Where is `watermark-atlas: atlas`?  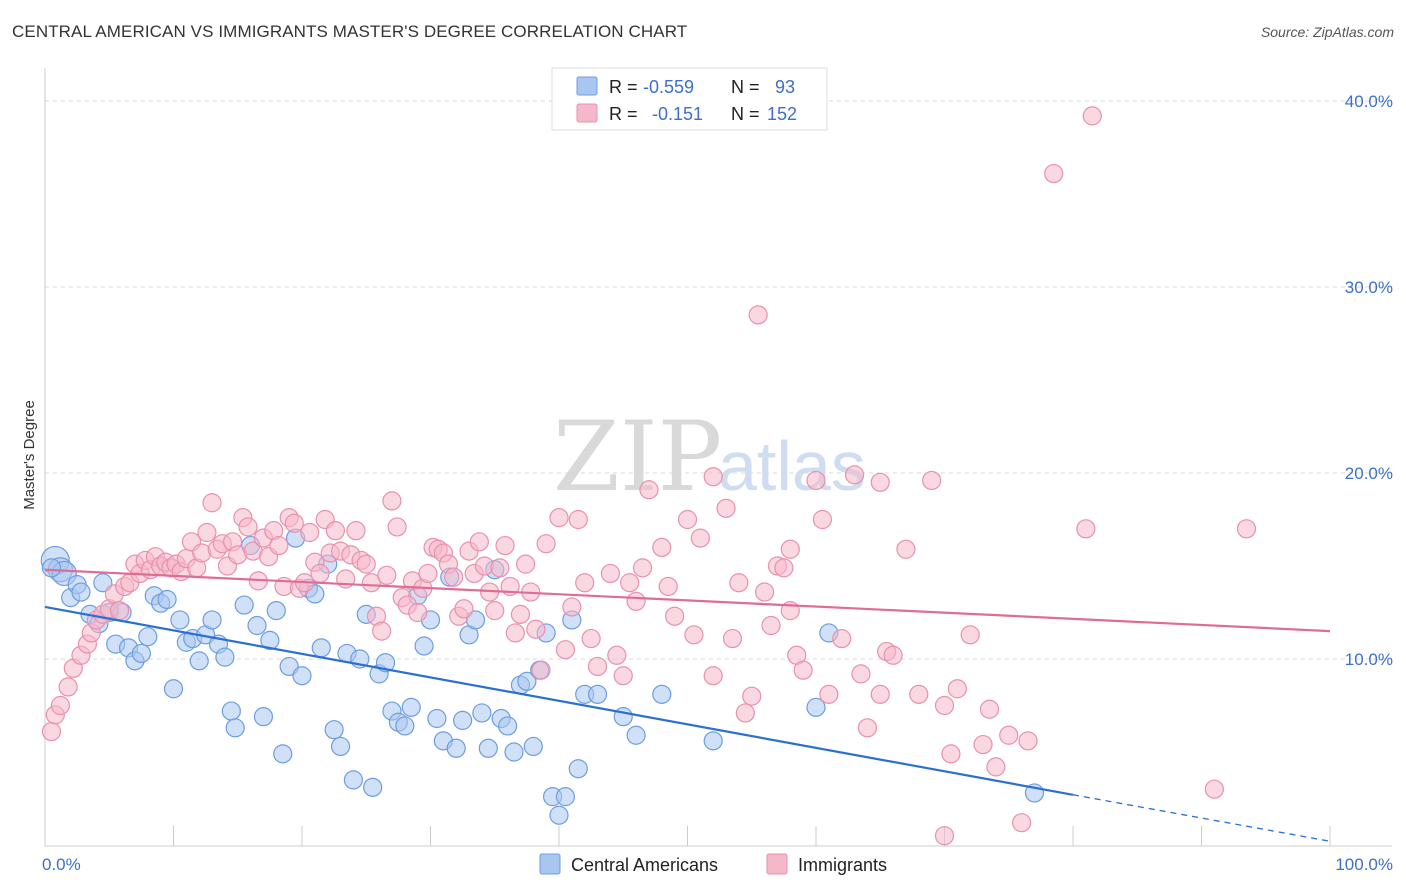
watermark-atlas: atlas is located at coordinates (792, 466).